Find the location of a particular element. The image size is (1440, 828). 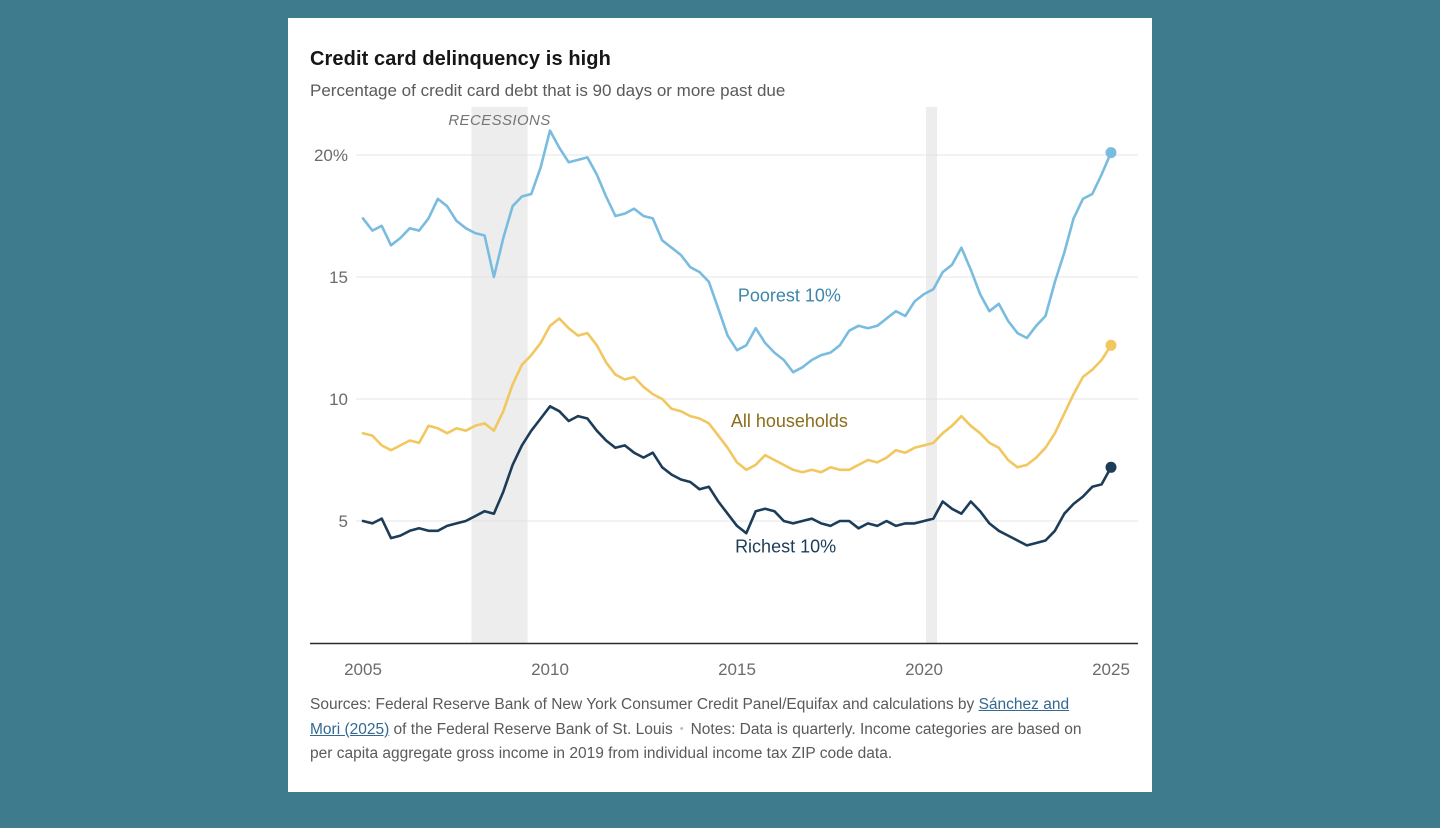

recessions-annotation: RECESSIONS is located at coordinates (499, 120).